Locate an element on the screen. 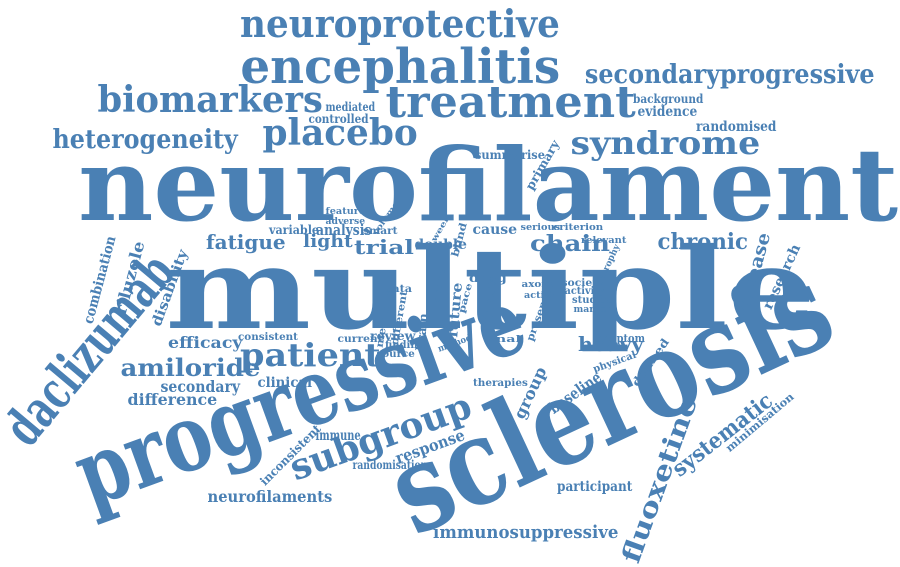  word: final is located at coordinates (503, 339).